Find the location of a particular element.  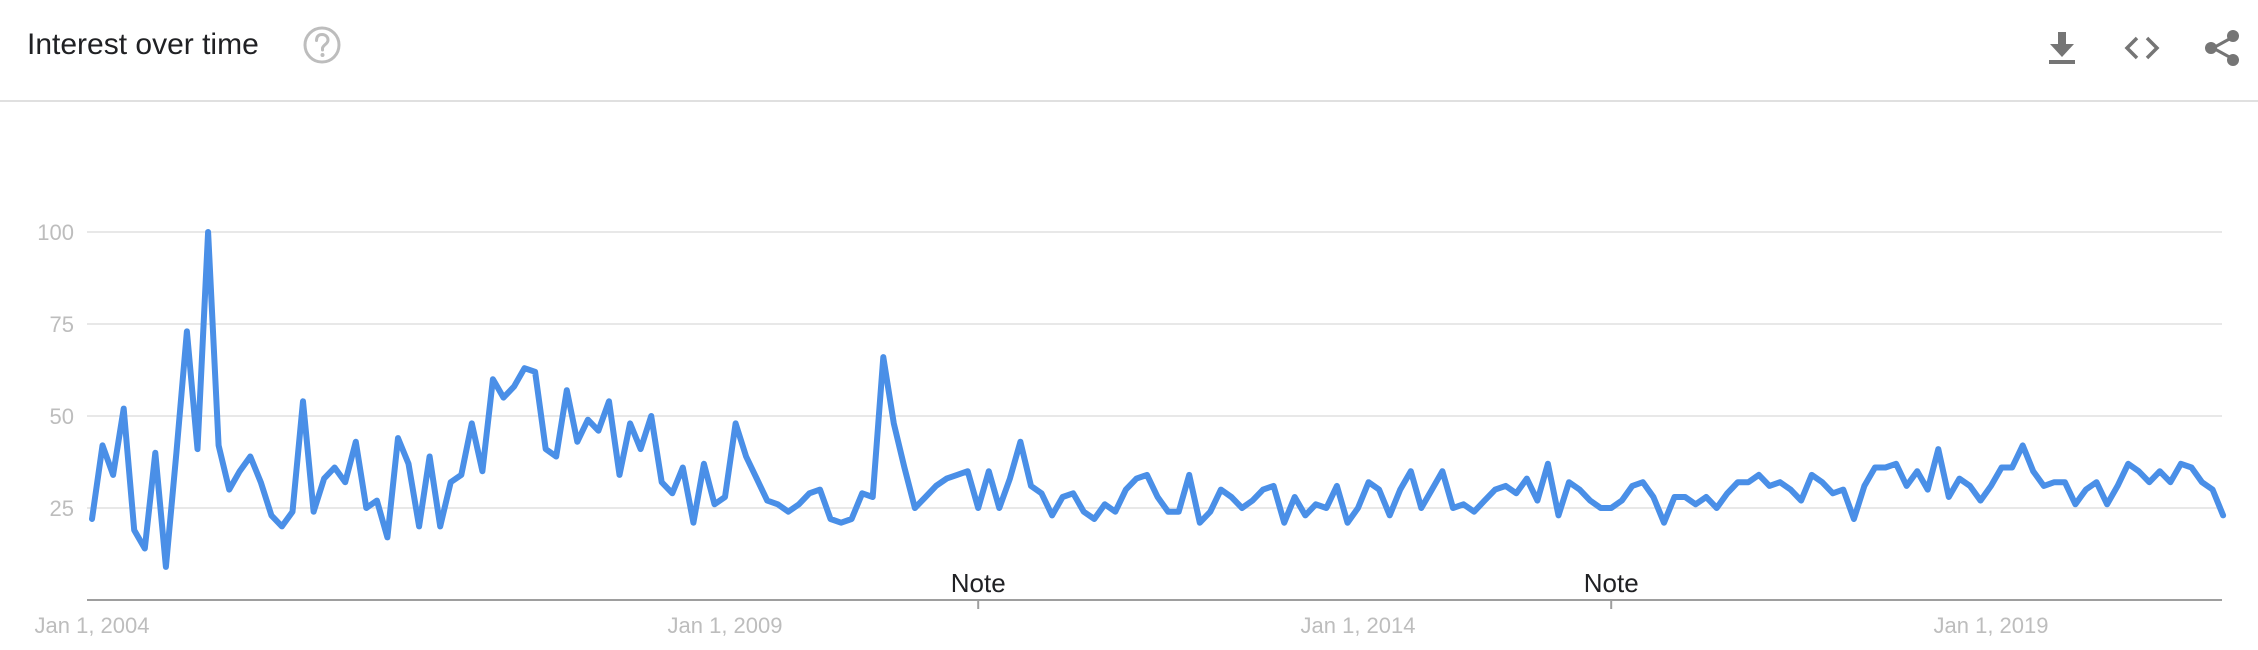

x-tick-label: Jan 1, 2019 is located at coordinates (1991, 625).